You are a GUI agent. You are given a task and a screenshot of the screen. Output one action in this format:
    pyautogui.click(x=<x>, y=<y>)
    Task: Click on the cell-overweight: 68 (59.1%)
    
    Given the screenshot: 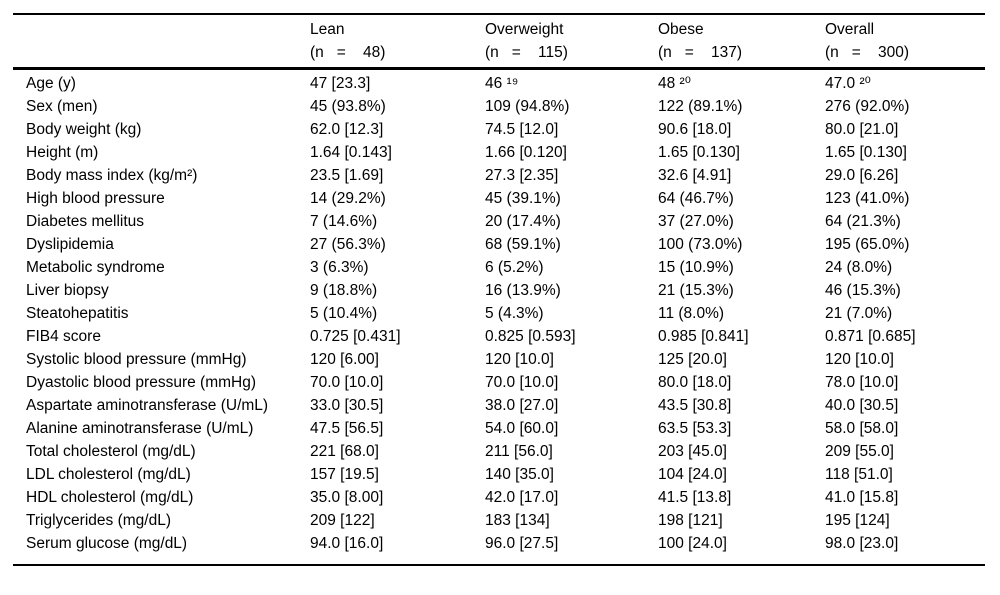 What is the action you would take?
    pyautogui.click(x=523, y=244)
    